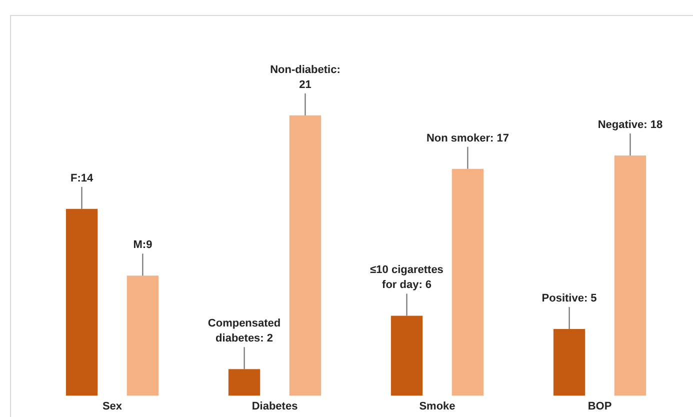 The width and height of the screenshot is (693, 417). Describe the element at coordinates (467, 138) in the screenshot. I see `data-label: Non smoker: 17` at that location.